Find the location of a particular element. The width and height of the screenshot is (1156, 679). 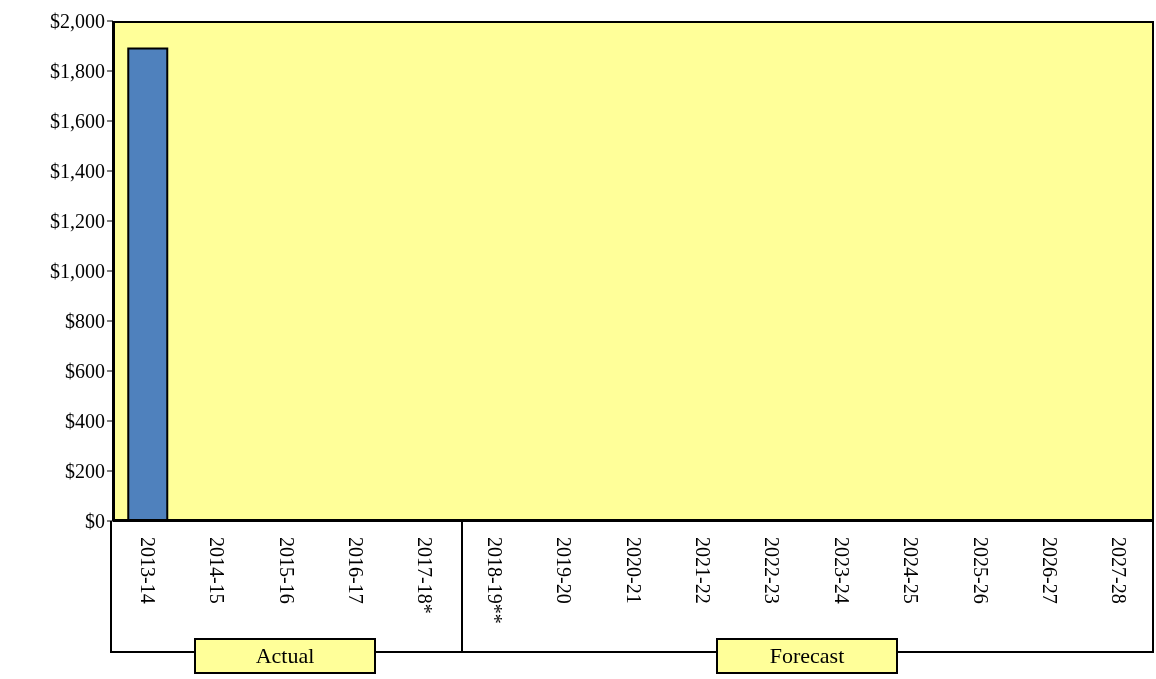

y-tick-label: $600 is located at coordinates (85, 371).